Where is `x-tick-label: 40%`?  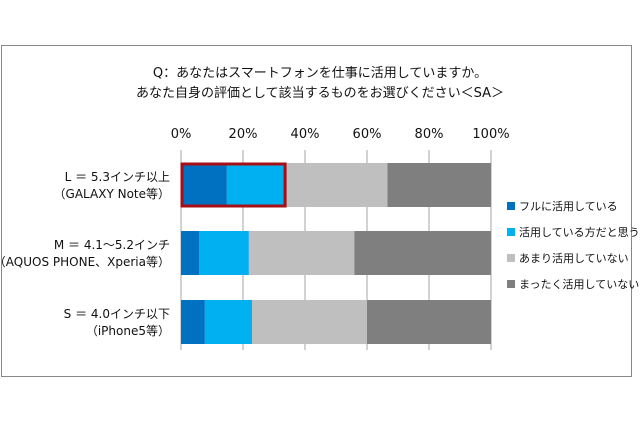
x-tick-label: 40% is located at coordinates (305, 134).